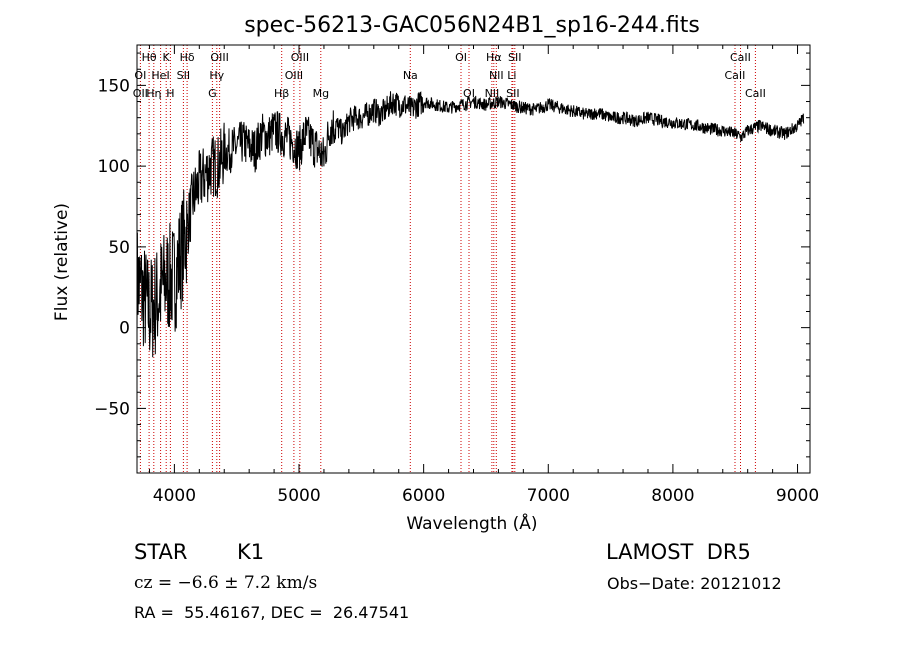 The width and height of the screenshot is (900, 649). Describe the element at coordinates (149, 57) in the screenshot. I see `line-label: Hθ` at that location.